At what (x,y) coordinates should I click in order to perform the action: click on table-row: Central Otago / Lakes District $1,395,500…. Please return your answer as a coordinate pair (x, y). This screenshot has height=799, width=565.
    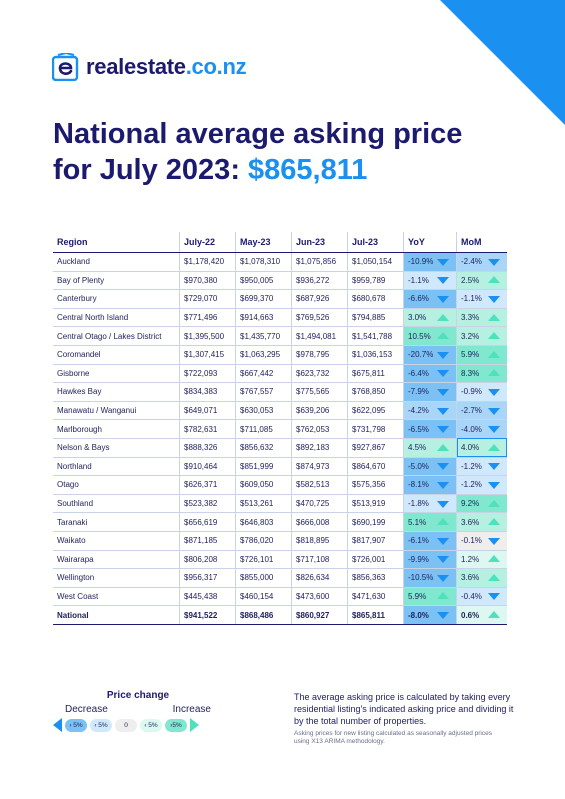
    Looking at the image, I should click on (280, 336).